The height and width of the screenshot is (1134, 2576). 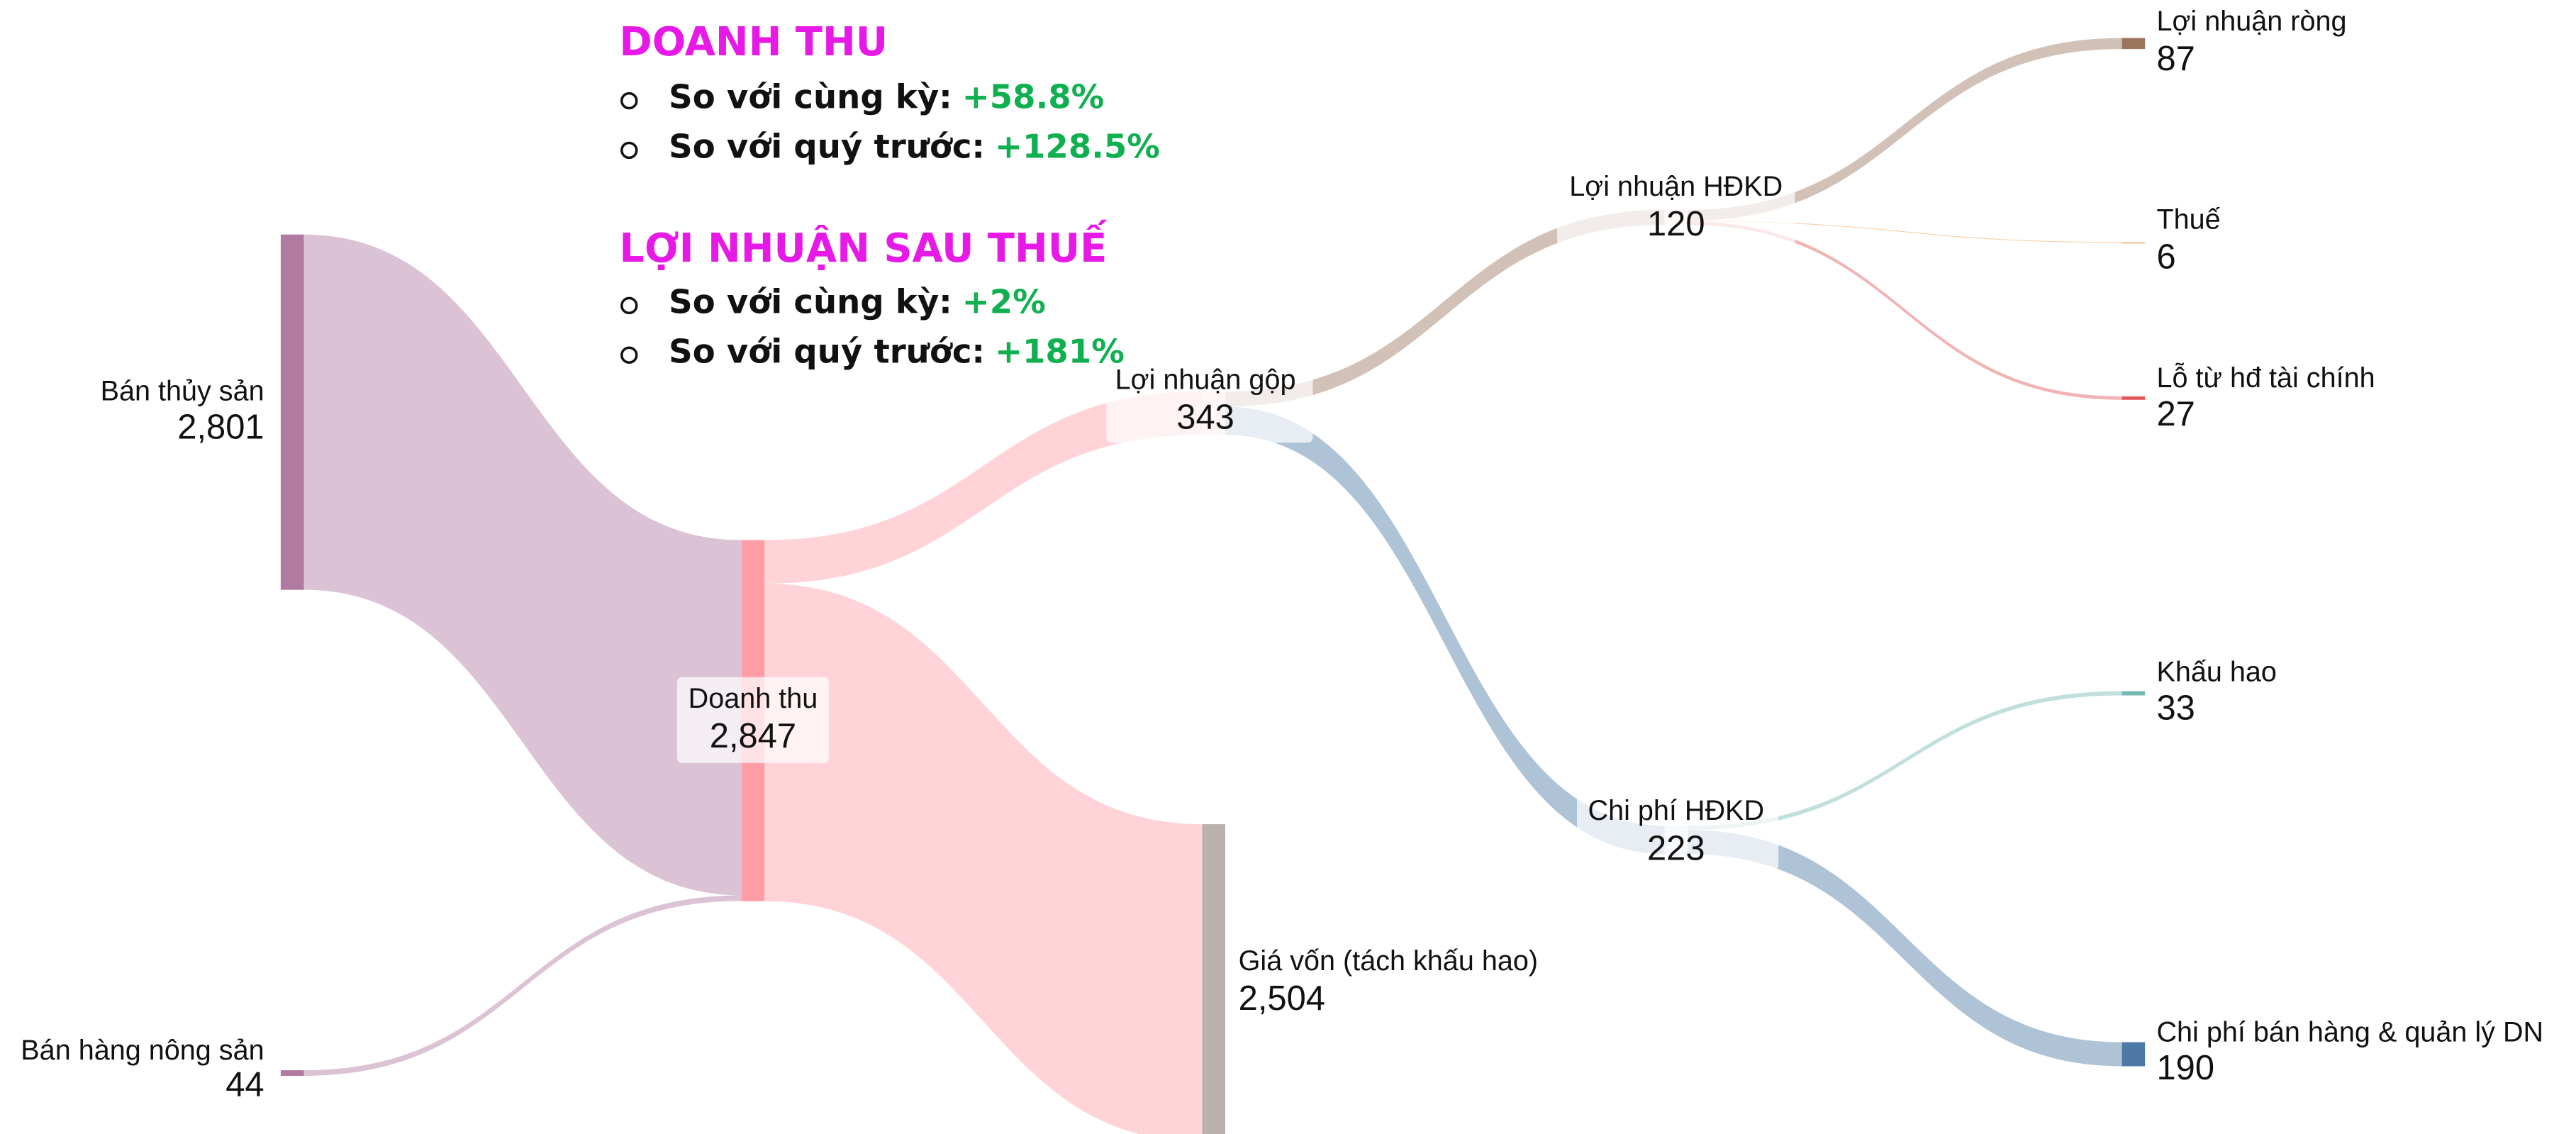 I want to click on annotation-item: So với quý trước: +128.5%, so click(x=914, y=146).